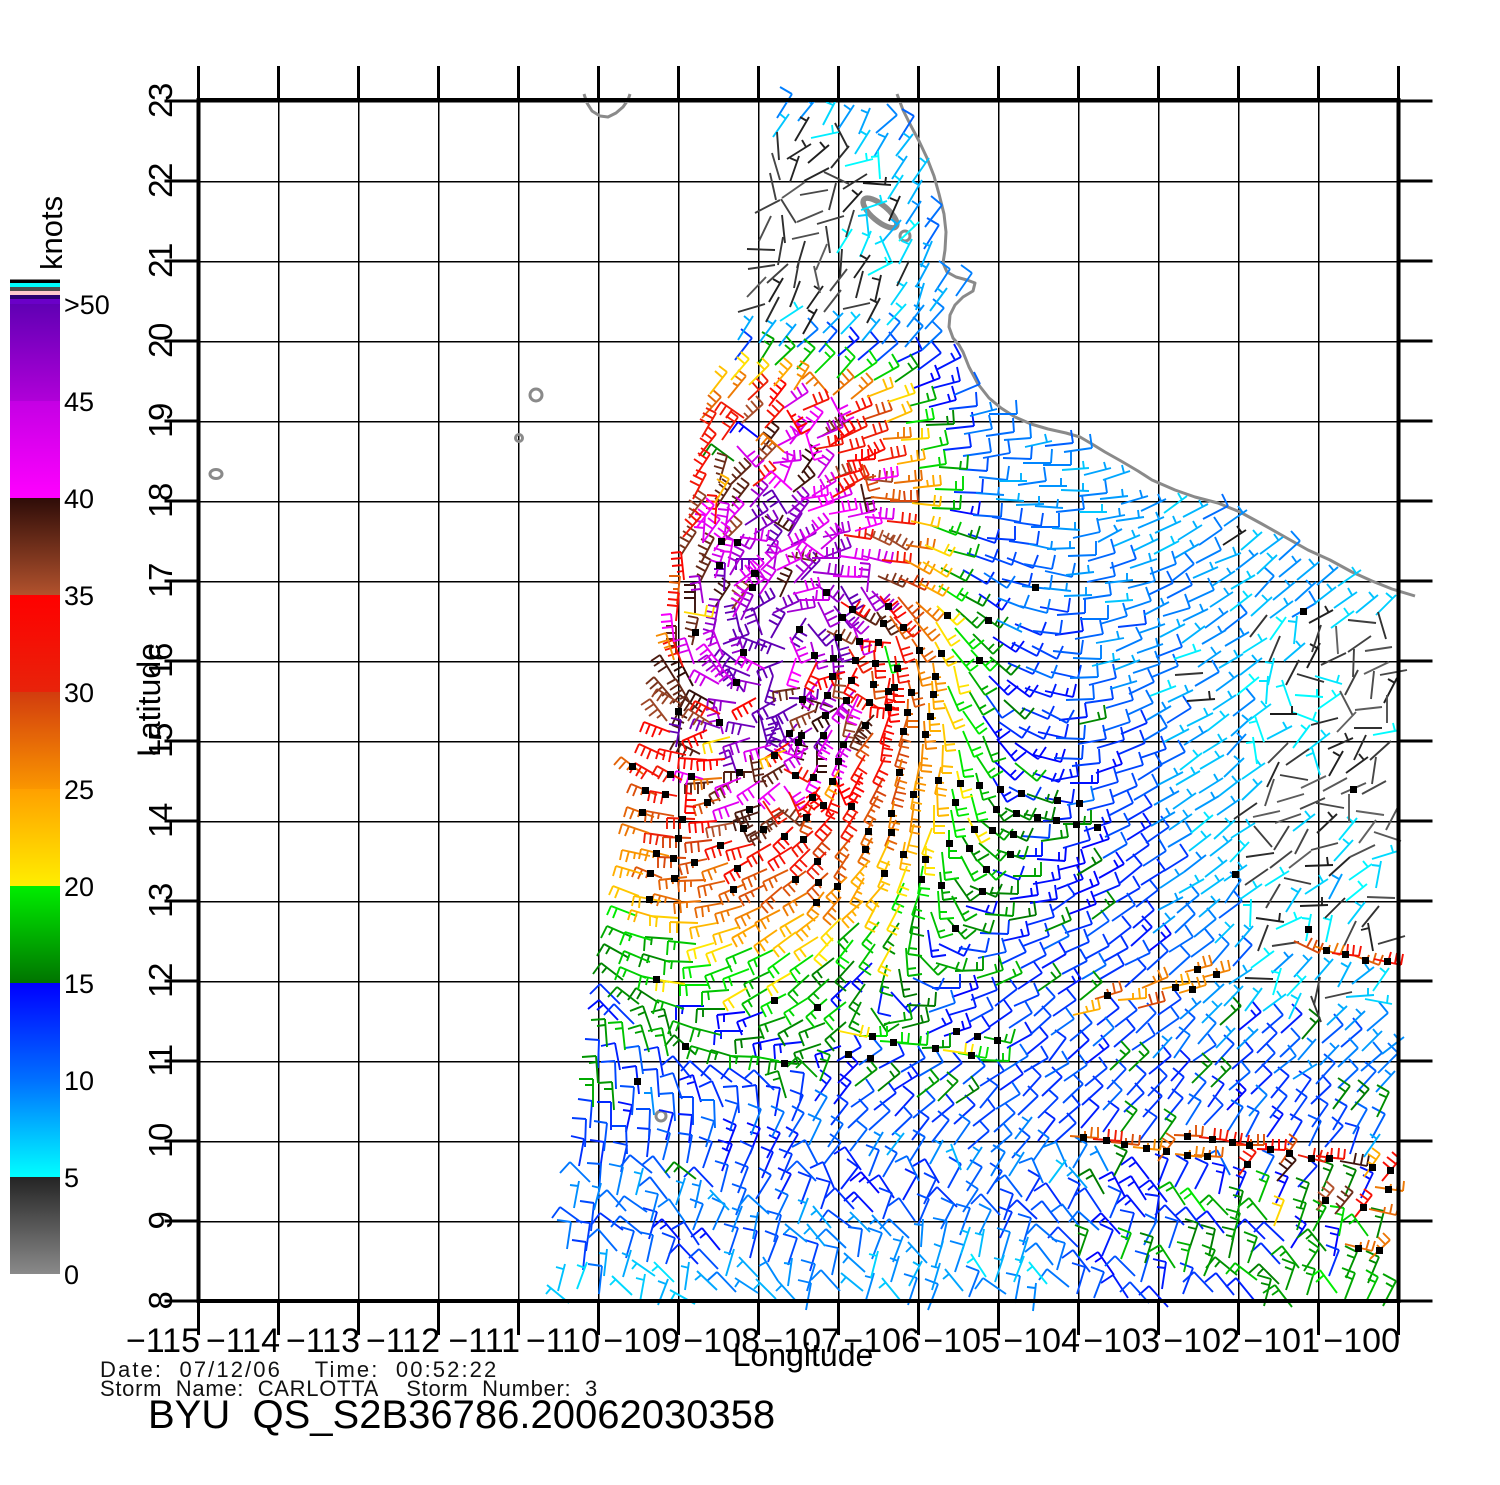  What do you see at coordinates (71, 1275) in the screenshot?
I see `svg-text: 0` at bounding box center [71, 1275].